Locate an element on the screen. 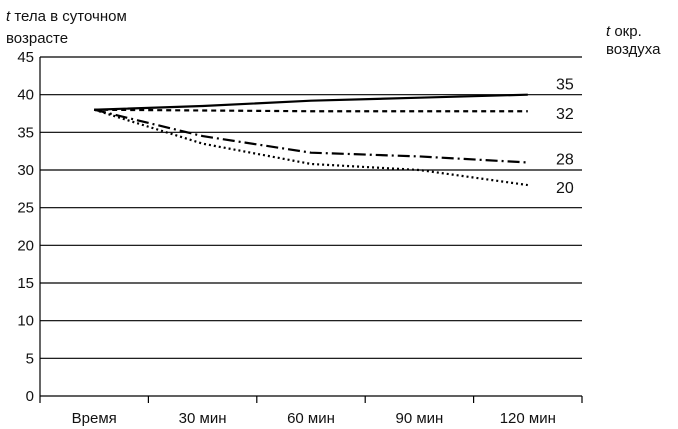 The width and height of the screenshot is (678, 429). series-label-32: 32 is located at coordinates (565, 114).